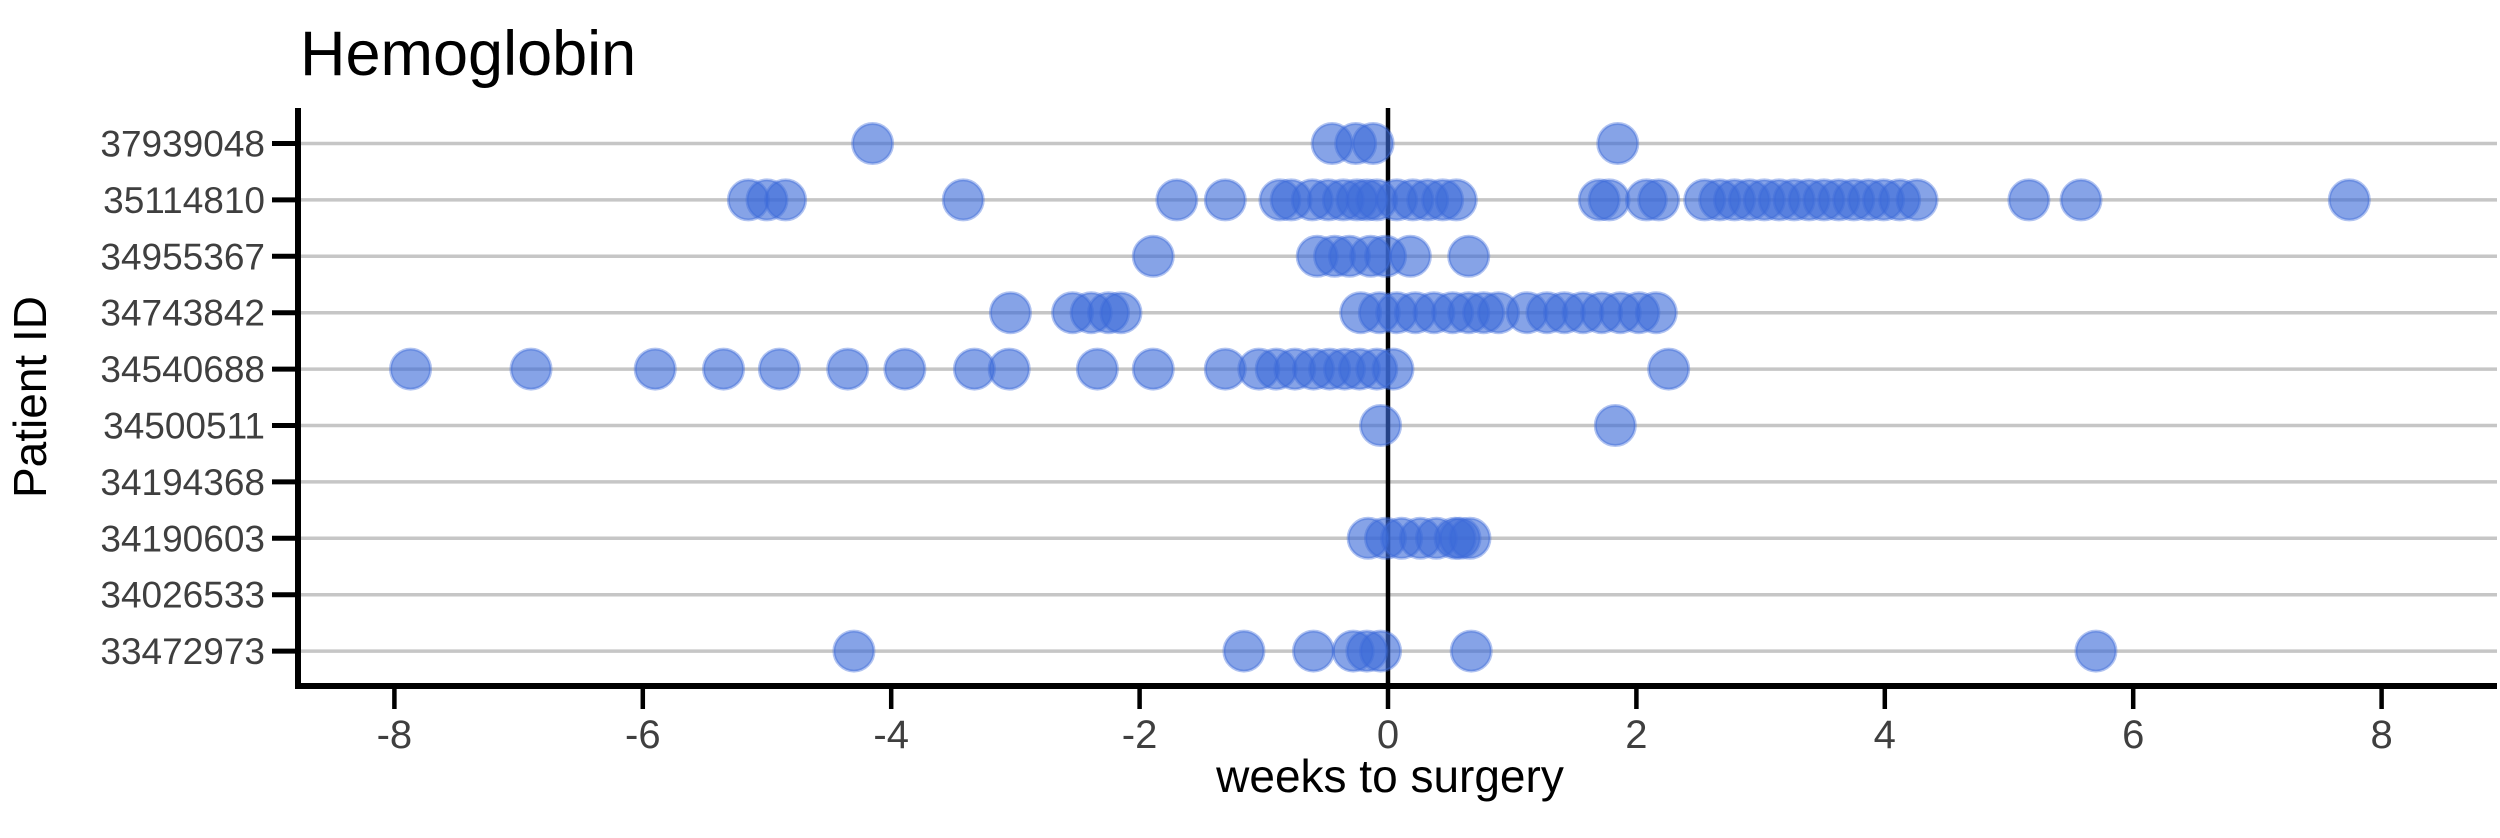  What do you see at coordinates (182, 369) in the screenshot?
I see `y-tick-label-patient-id: 34540688` at bounding box center [182, 369].